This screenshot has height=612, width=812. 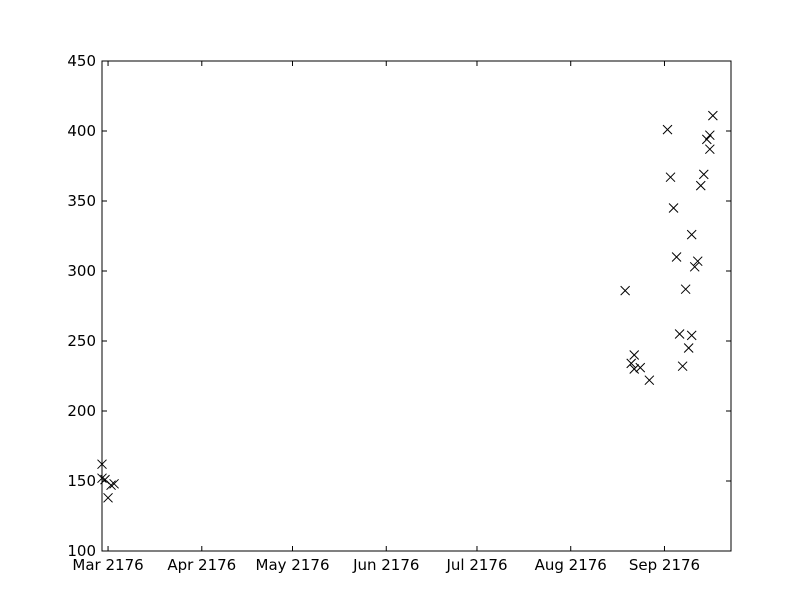 What do you see at coordinates (293, 565) in the screenshot?
I see `x-tick-label: May 2176` at bounding box center [293, 565].